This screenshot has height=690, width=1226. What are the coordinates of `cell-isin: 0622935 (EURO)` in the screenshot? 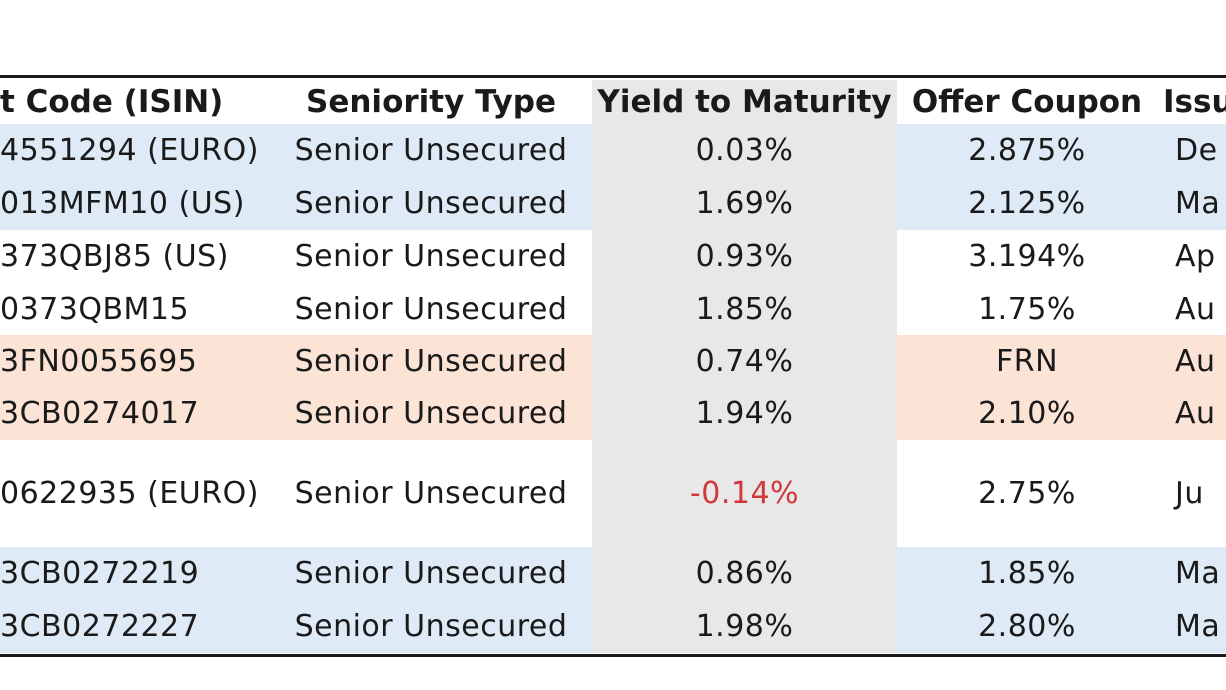 It's located at (129, 493).